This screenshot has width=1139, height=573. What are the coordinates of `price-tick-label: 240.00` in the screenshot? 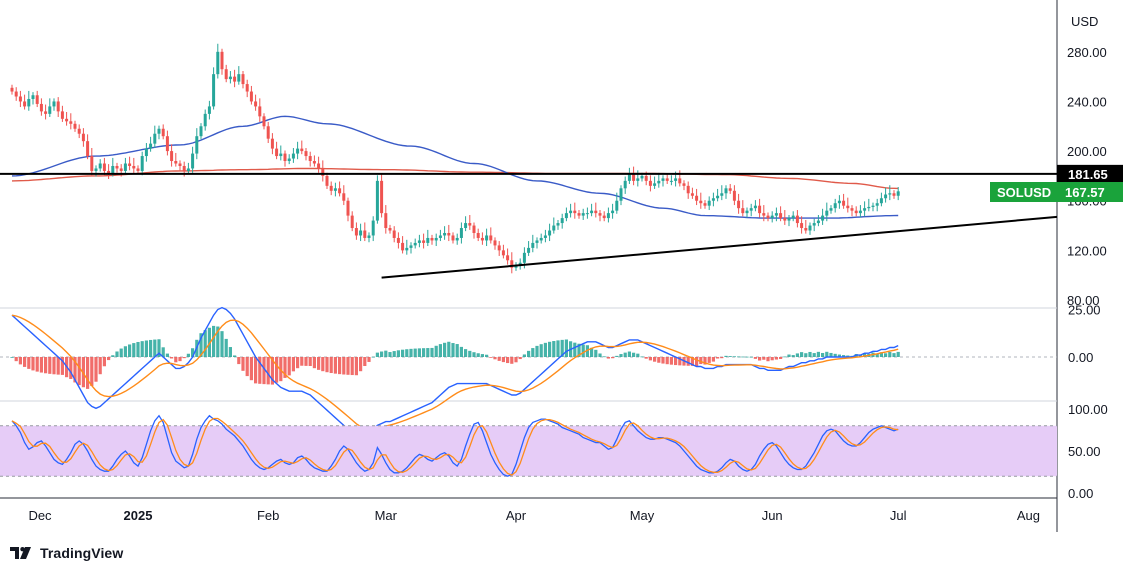 It's located at (1087, 101).